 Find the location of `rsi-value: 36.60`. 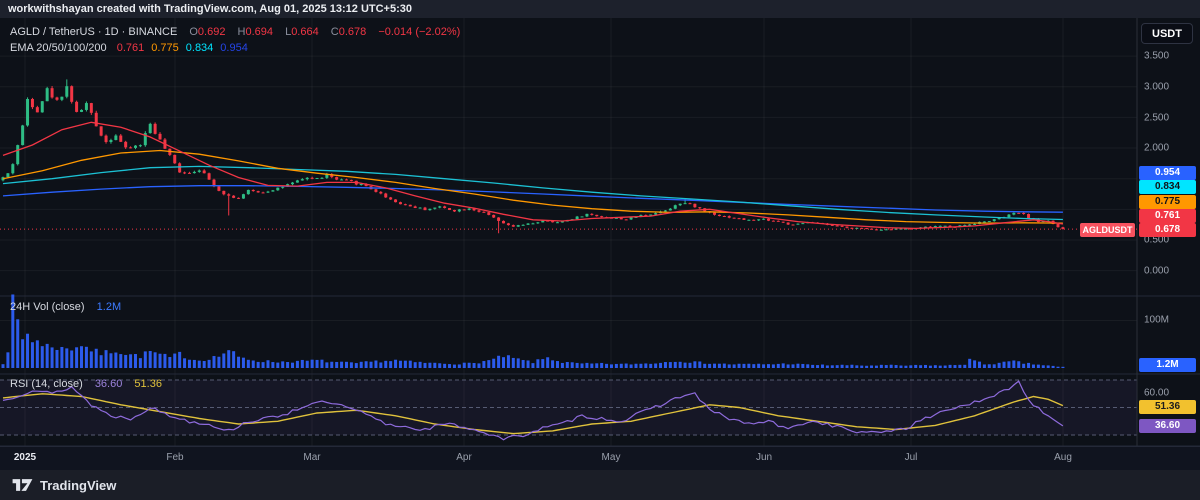

rsi-value: 36.60 is located at coordinates (108, 384).